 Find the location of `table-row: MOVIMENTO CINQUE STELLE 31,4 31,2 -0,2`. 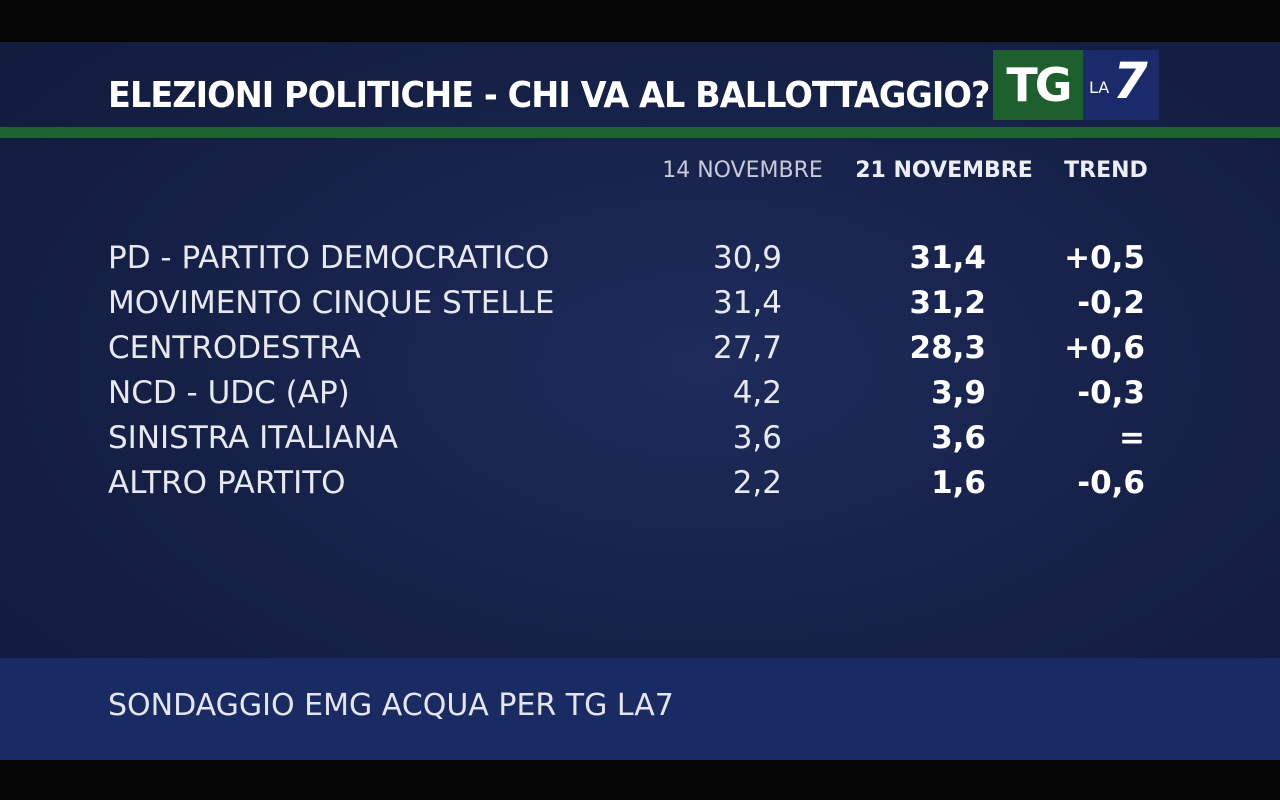

table-row: MOVIMENTO CINQUE STELLE 31,4 31,2 -0,2 is located at coordinates (640, 307).